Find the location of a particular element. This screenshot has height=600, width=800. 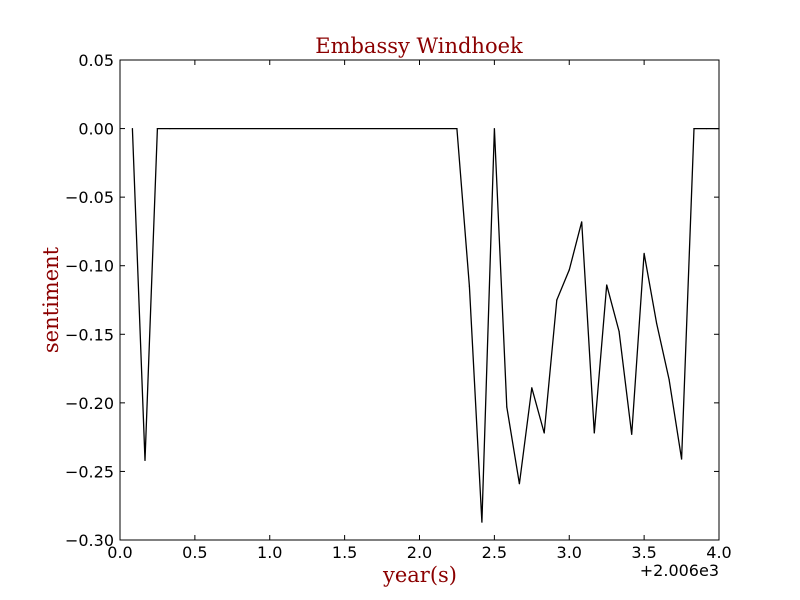

x-tick-label: 1.0 is located at coordinates (269, 552).